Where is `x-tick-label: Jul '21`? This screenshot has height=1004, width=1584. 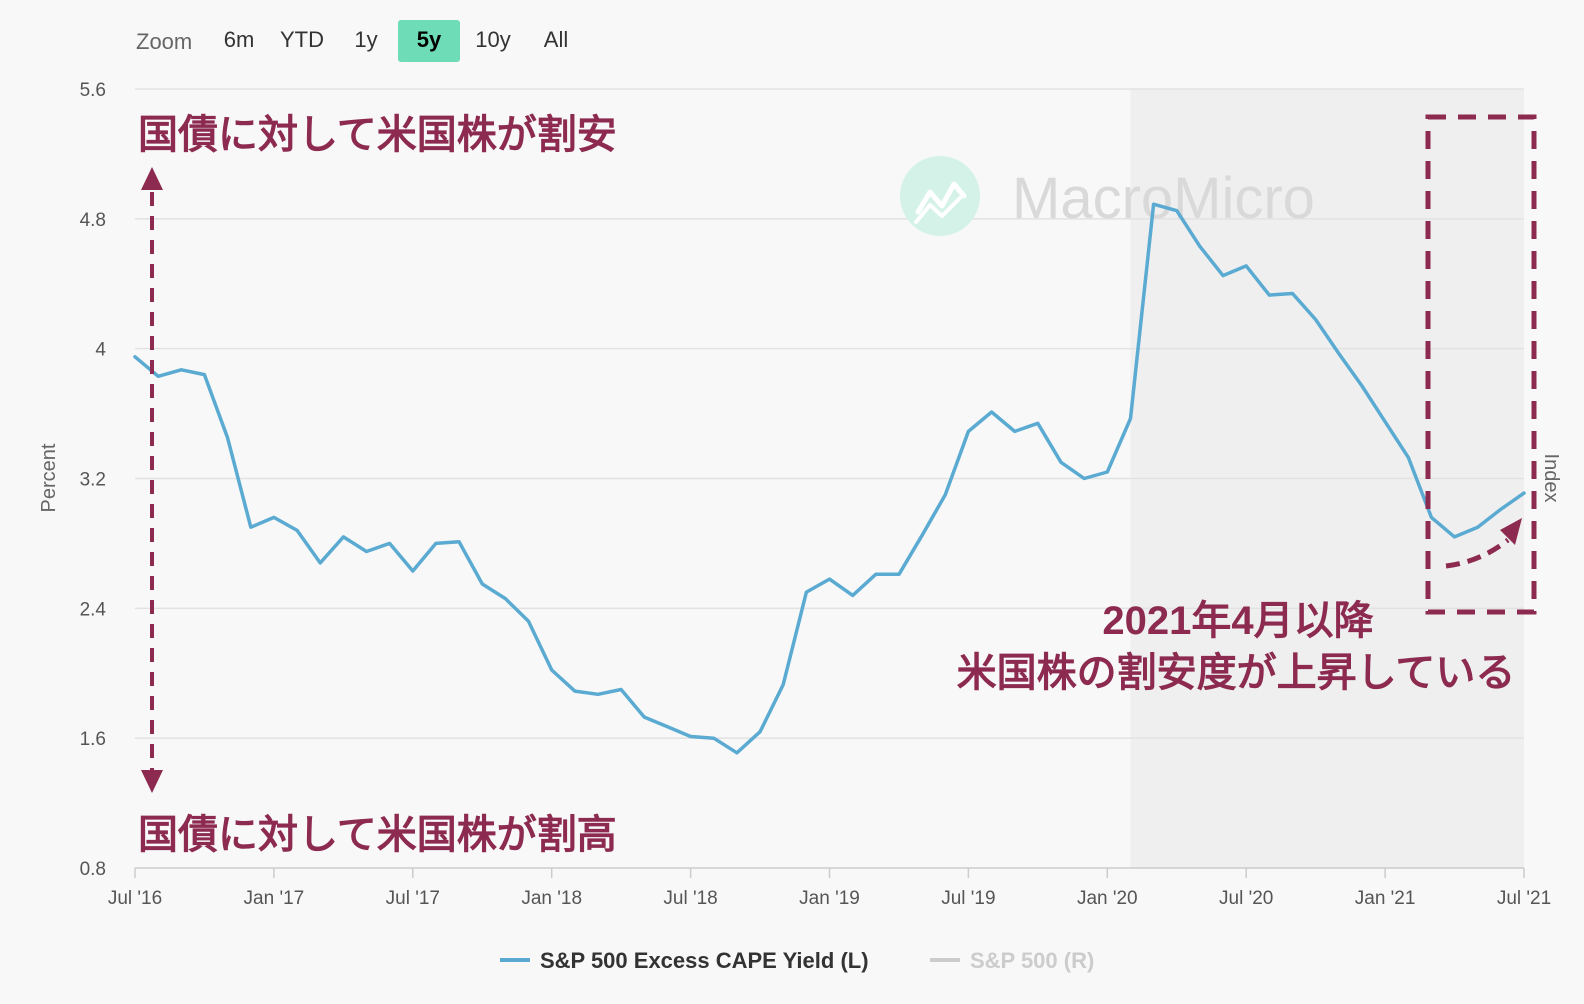
x-tick-label: Jul '21 is located at coordinates (1524, 898).